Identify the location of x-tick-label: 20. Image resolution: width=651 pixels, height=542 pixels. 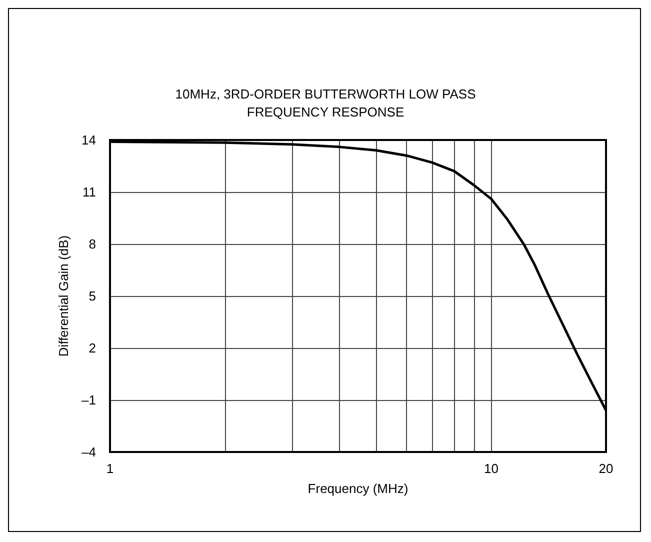
(606, 468).